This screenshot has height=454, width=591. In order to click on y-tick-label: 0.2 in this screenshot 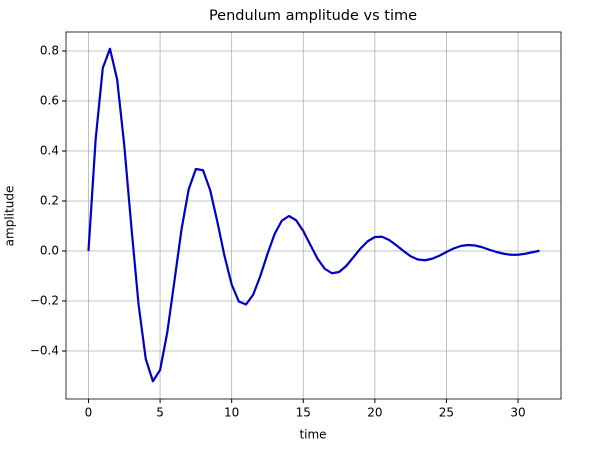, I will do `click(49, 201)`.